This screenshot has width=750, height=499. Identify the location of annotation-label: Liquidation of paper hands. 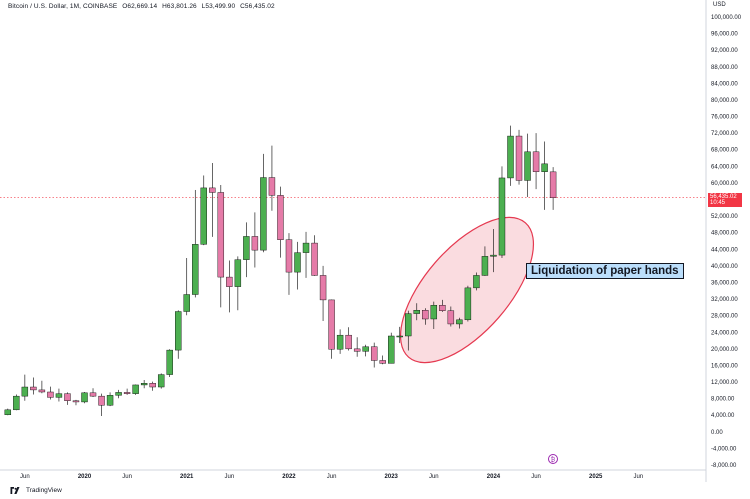
(605, 271).